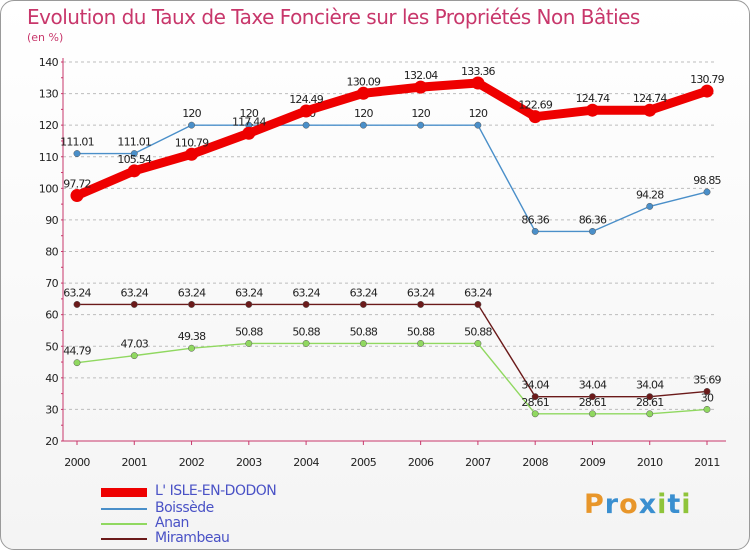 This screenshot has width=750, height=550. What do you see at coordinates (364, 462) in the screenshot?
I see `x-tick-label: 2005` at bounding box center [364, 462].